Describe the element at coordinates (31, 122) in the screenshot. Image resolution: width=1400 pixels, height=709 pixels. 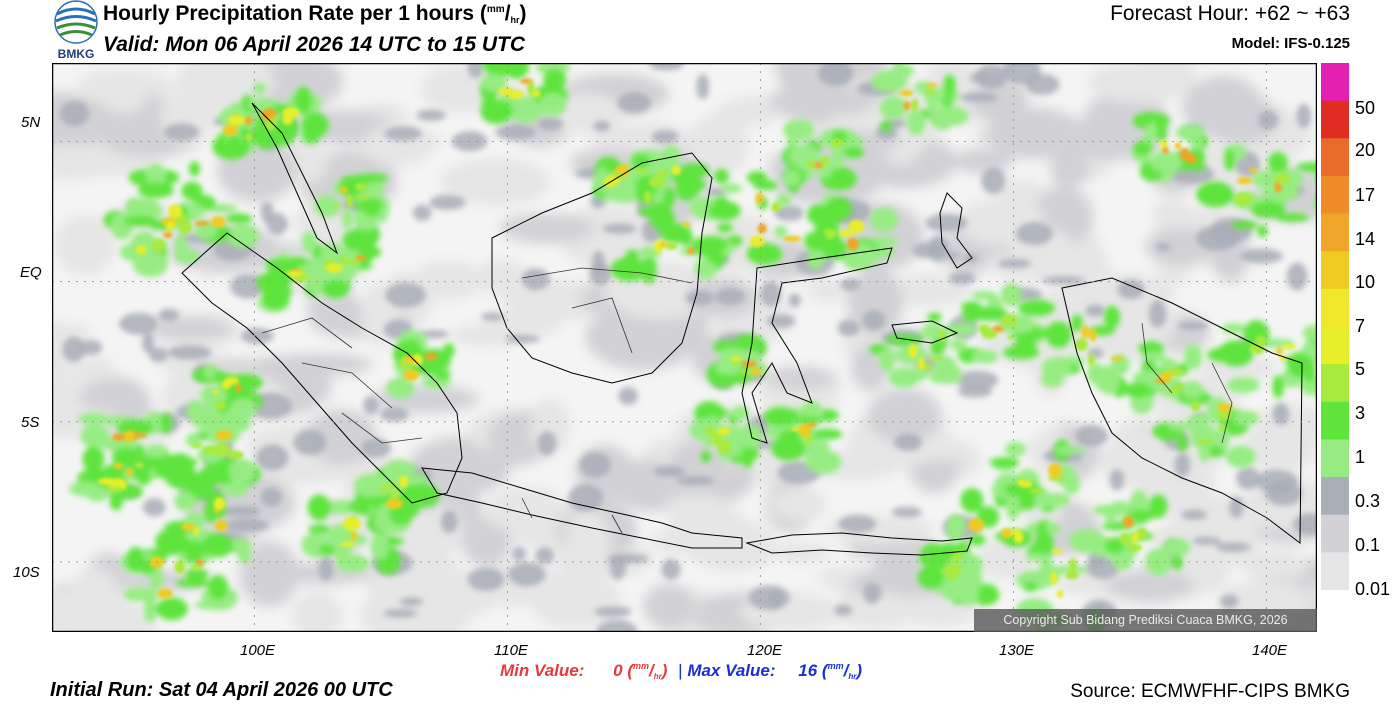
I see `lat-label-5n: 5N` at that location.